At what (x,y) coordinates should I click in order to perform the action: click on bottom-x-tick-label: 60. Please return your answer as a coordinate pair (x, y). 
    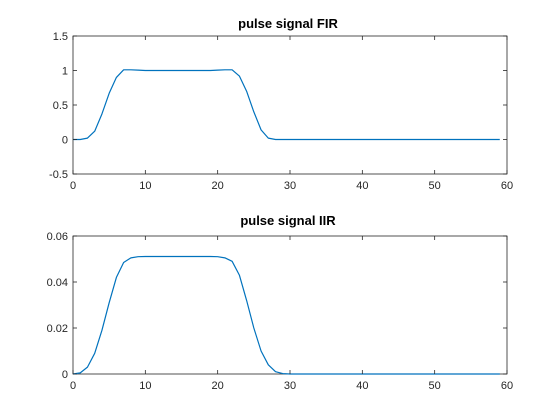
    Looking at the image, I should click on (507, 386).